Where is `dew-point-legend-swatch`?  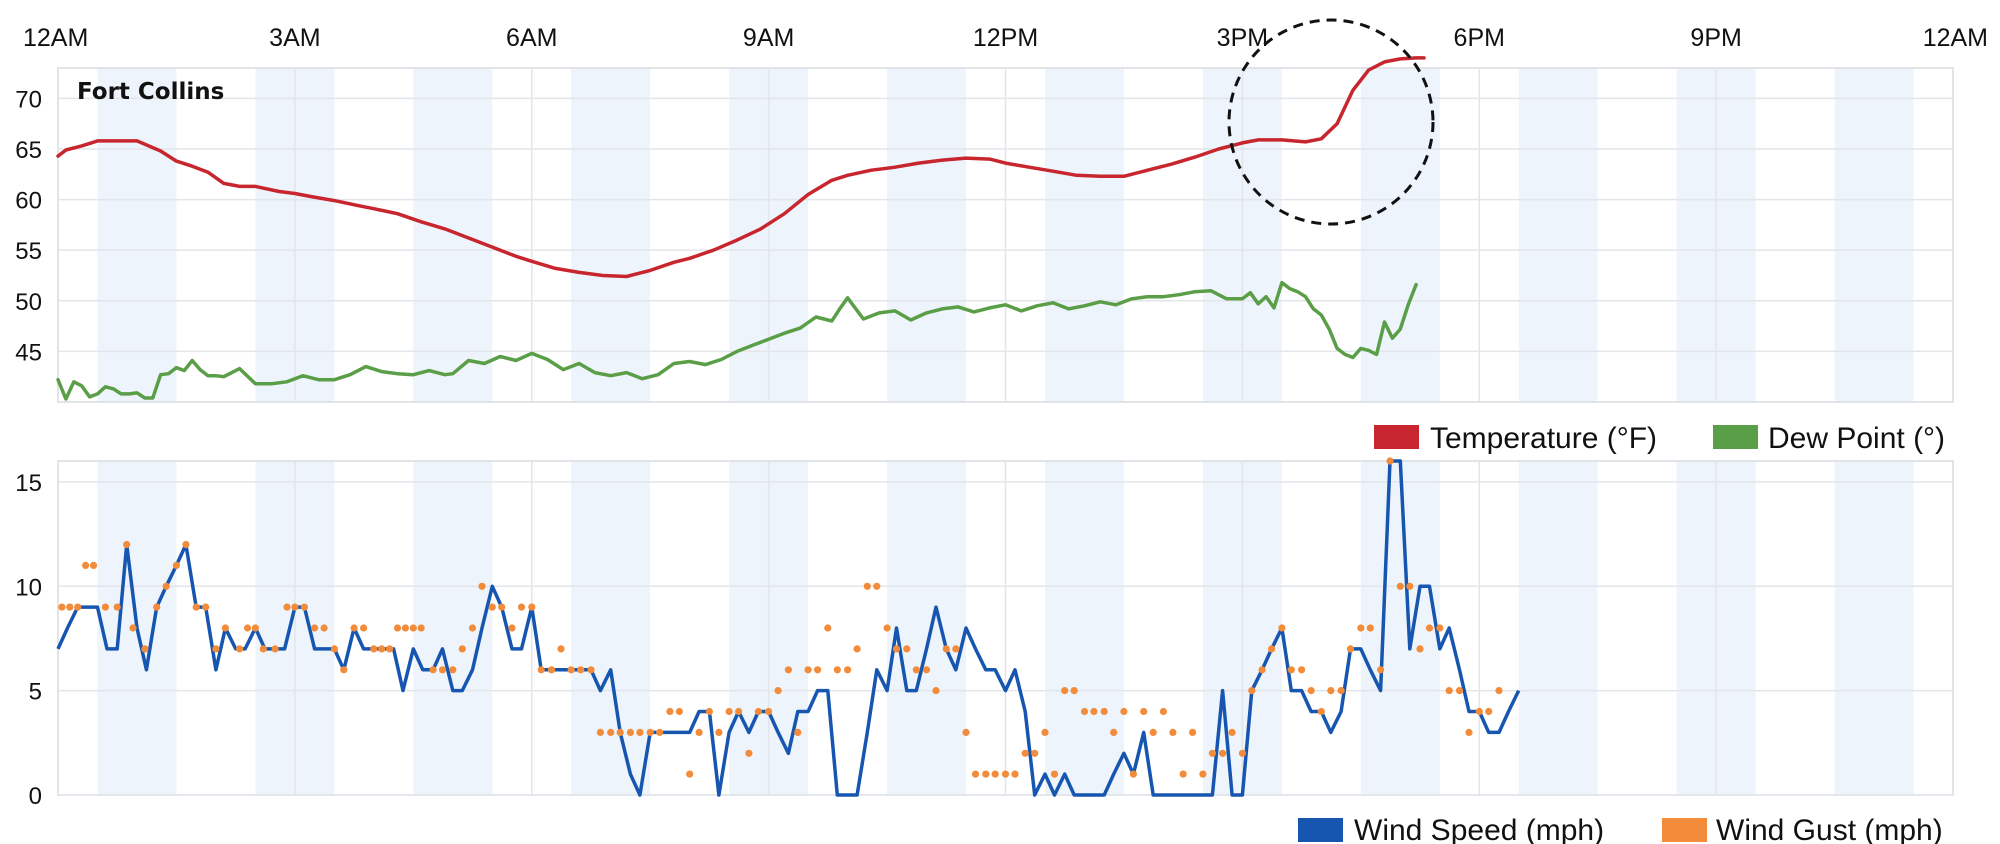 dew-point-legend-swatch is located at coordinates (1735, 437).